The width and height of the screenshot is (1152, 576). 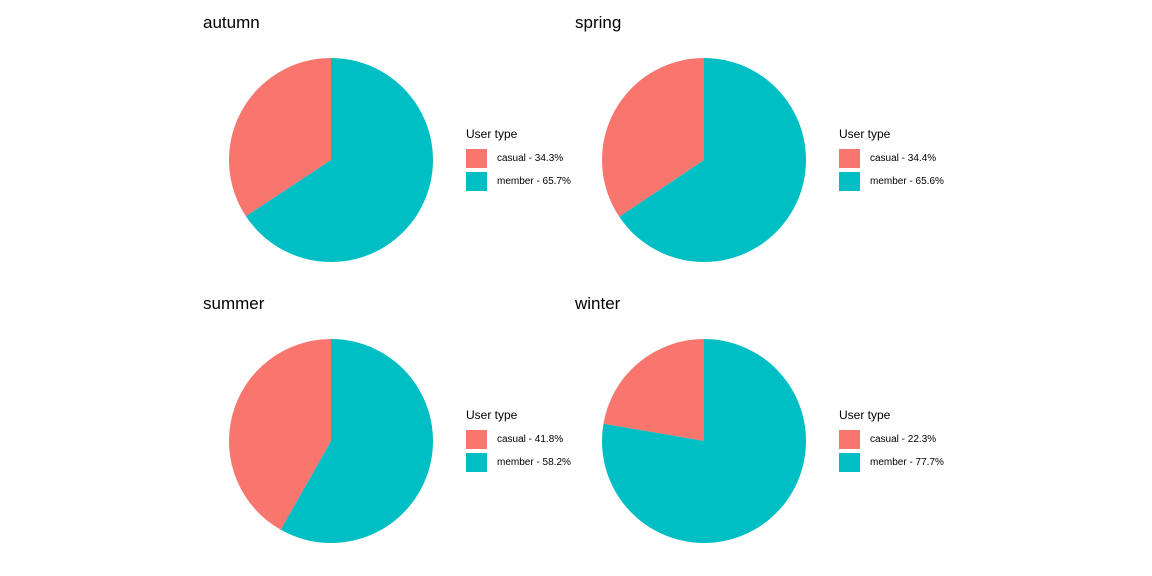 I want to click on legend-spring: User type casual - 34.4% member - 65.6%, so click(x=914, y=160).